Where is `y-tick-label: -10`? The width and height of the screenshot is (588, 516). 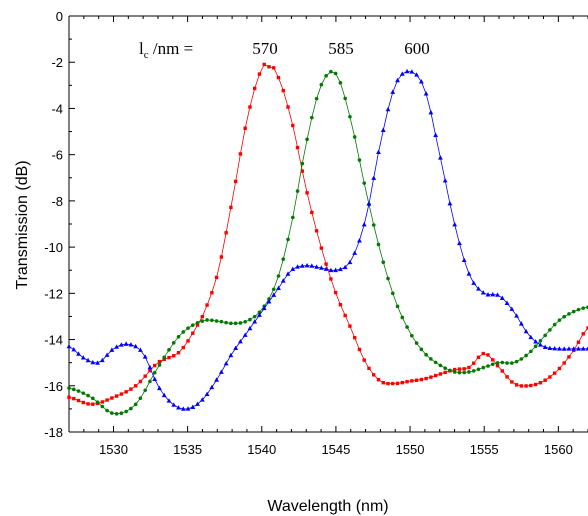 y-tick-label: -10 is located at coordinates (53, 247).